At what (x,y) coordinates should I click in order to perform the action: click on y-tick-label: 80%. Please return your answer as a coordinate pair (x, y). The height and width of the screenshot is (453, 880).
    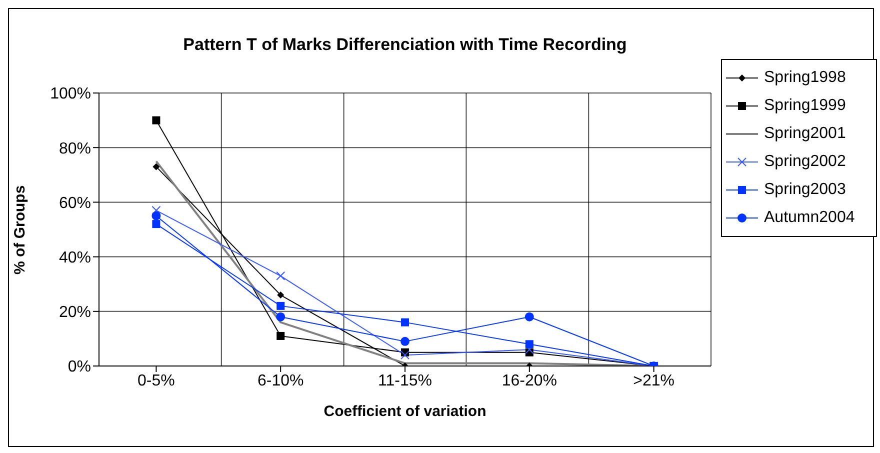
    Looking at the image, I should click on (74, 149).